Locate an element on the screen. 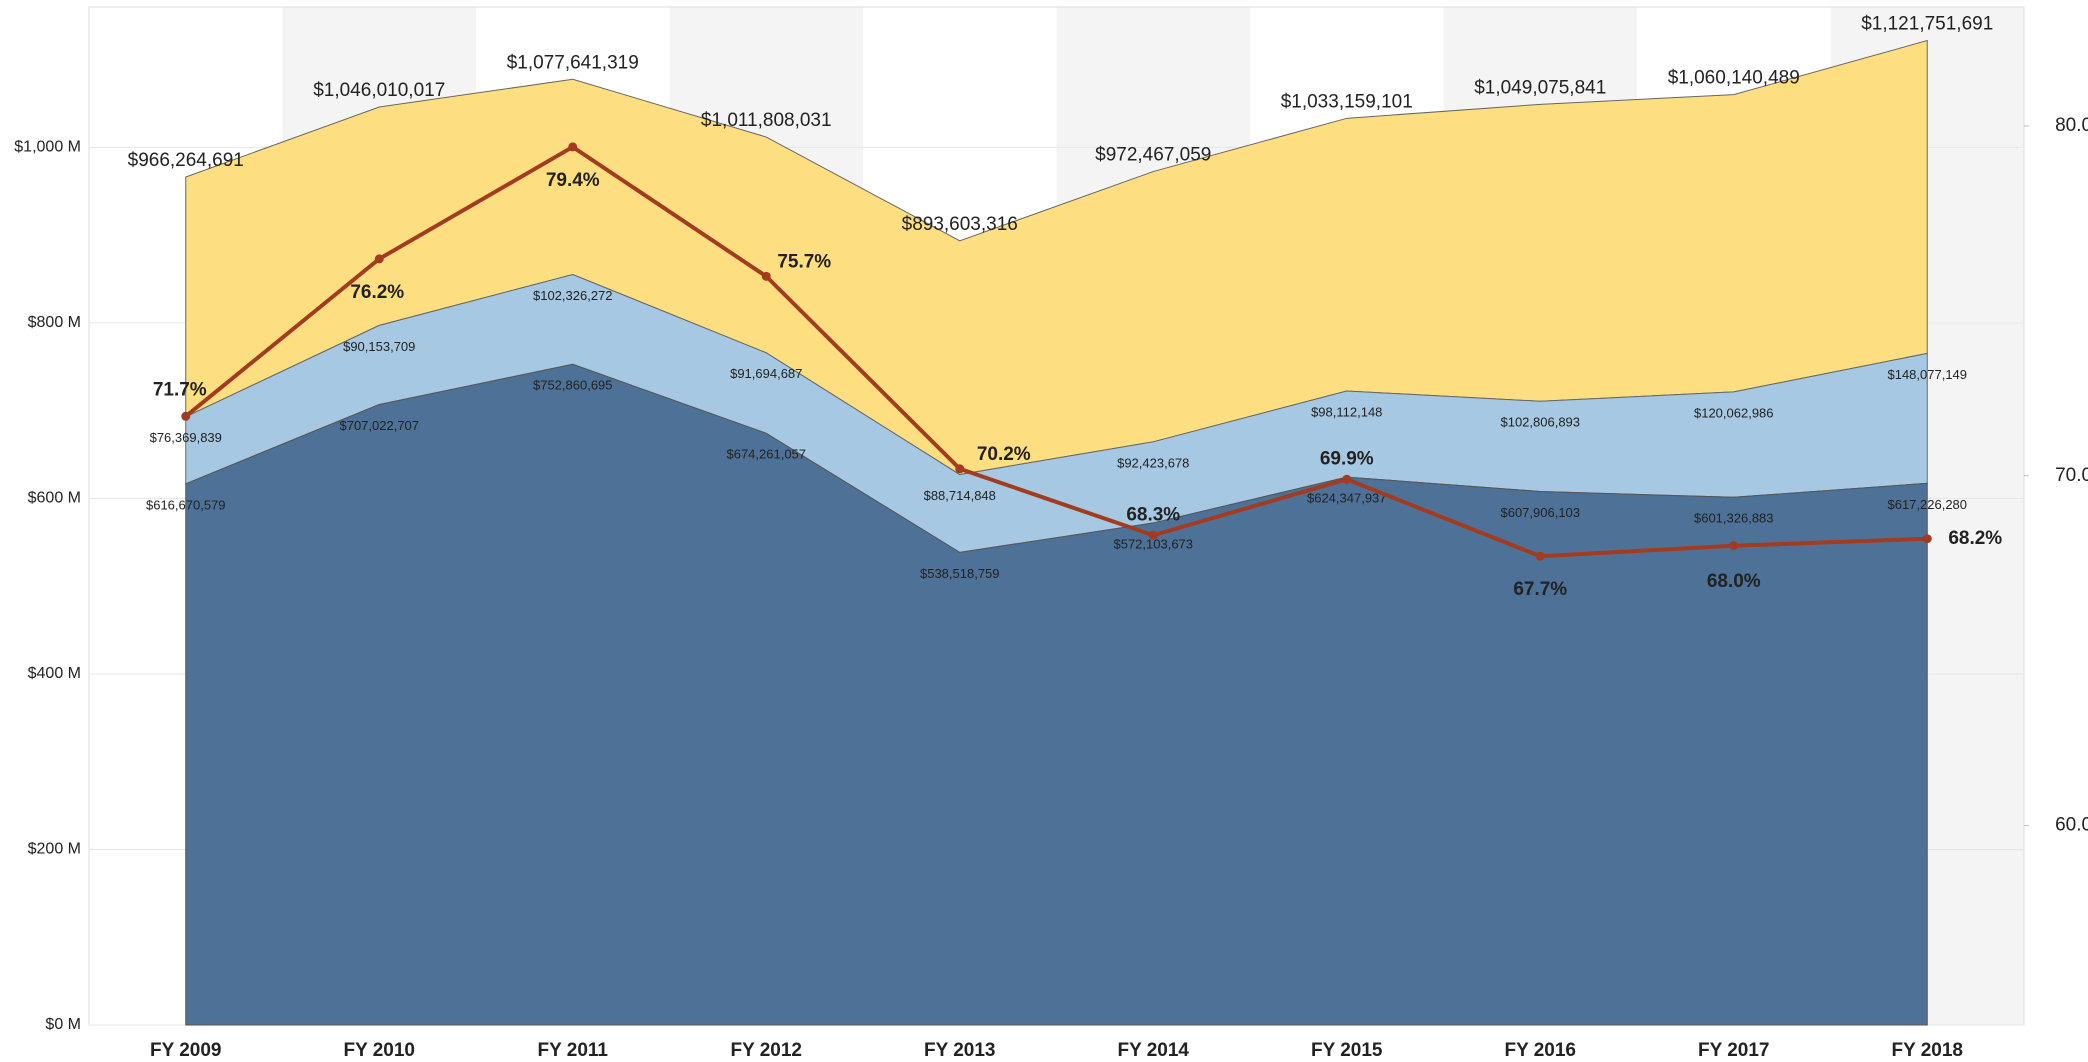 Image resolution: width=2088 pixels, height=1062 pixels. data-label: $90,153,709 is located at coordinates (379, 346).